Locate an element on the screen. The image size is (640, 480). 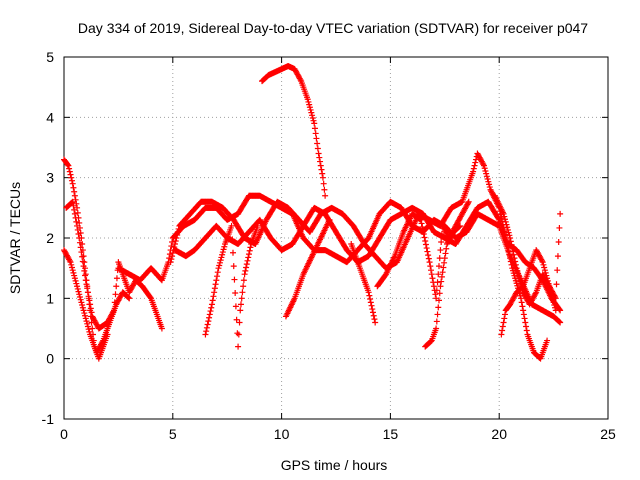
x-tick-label: 5 is located at coordinates (173, 434).